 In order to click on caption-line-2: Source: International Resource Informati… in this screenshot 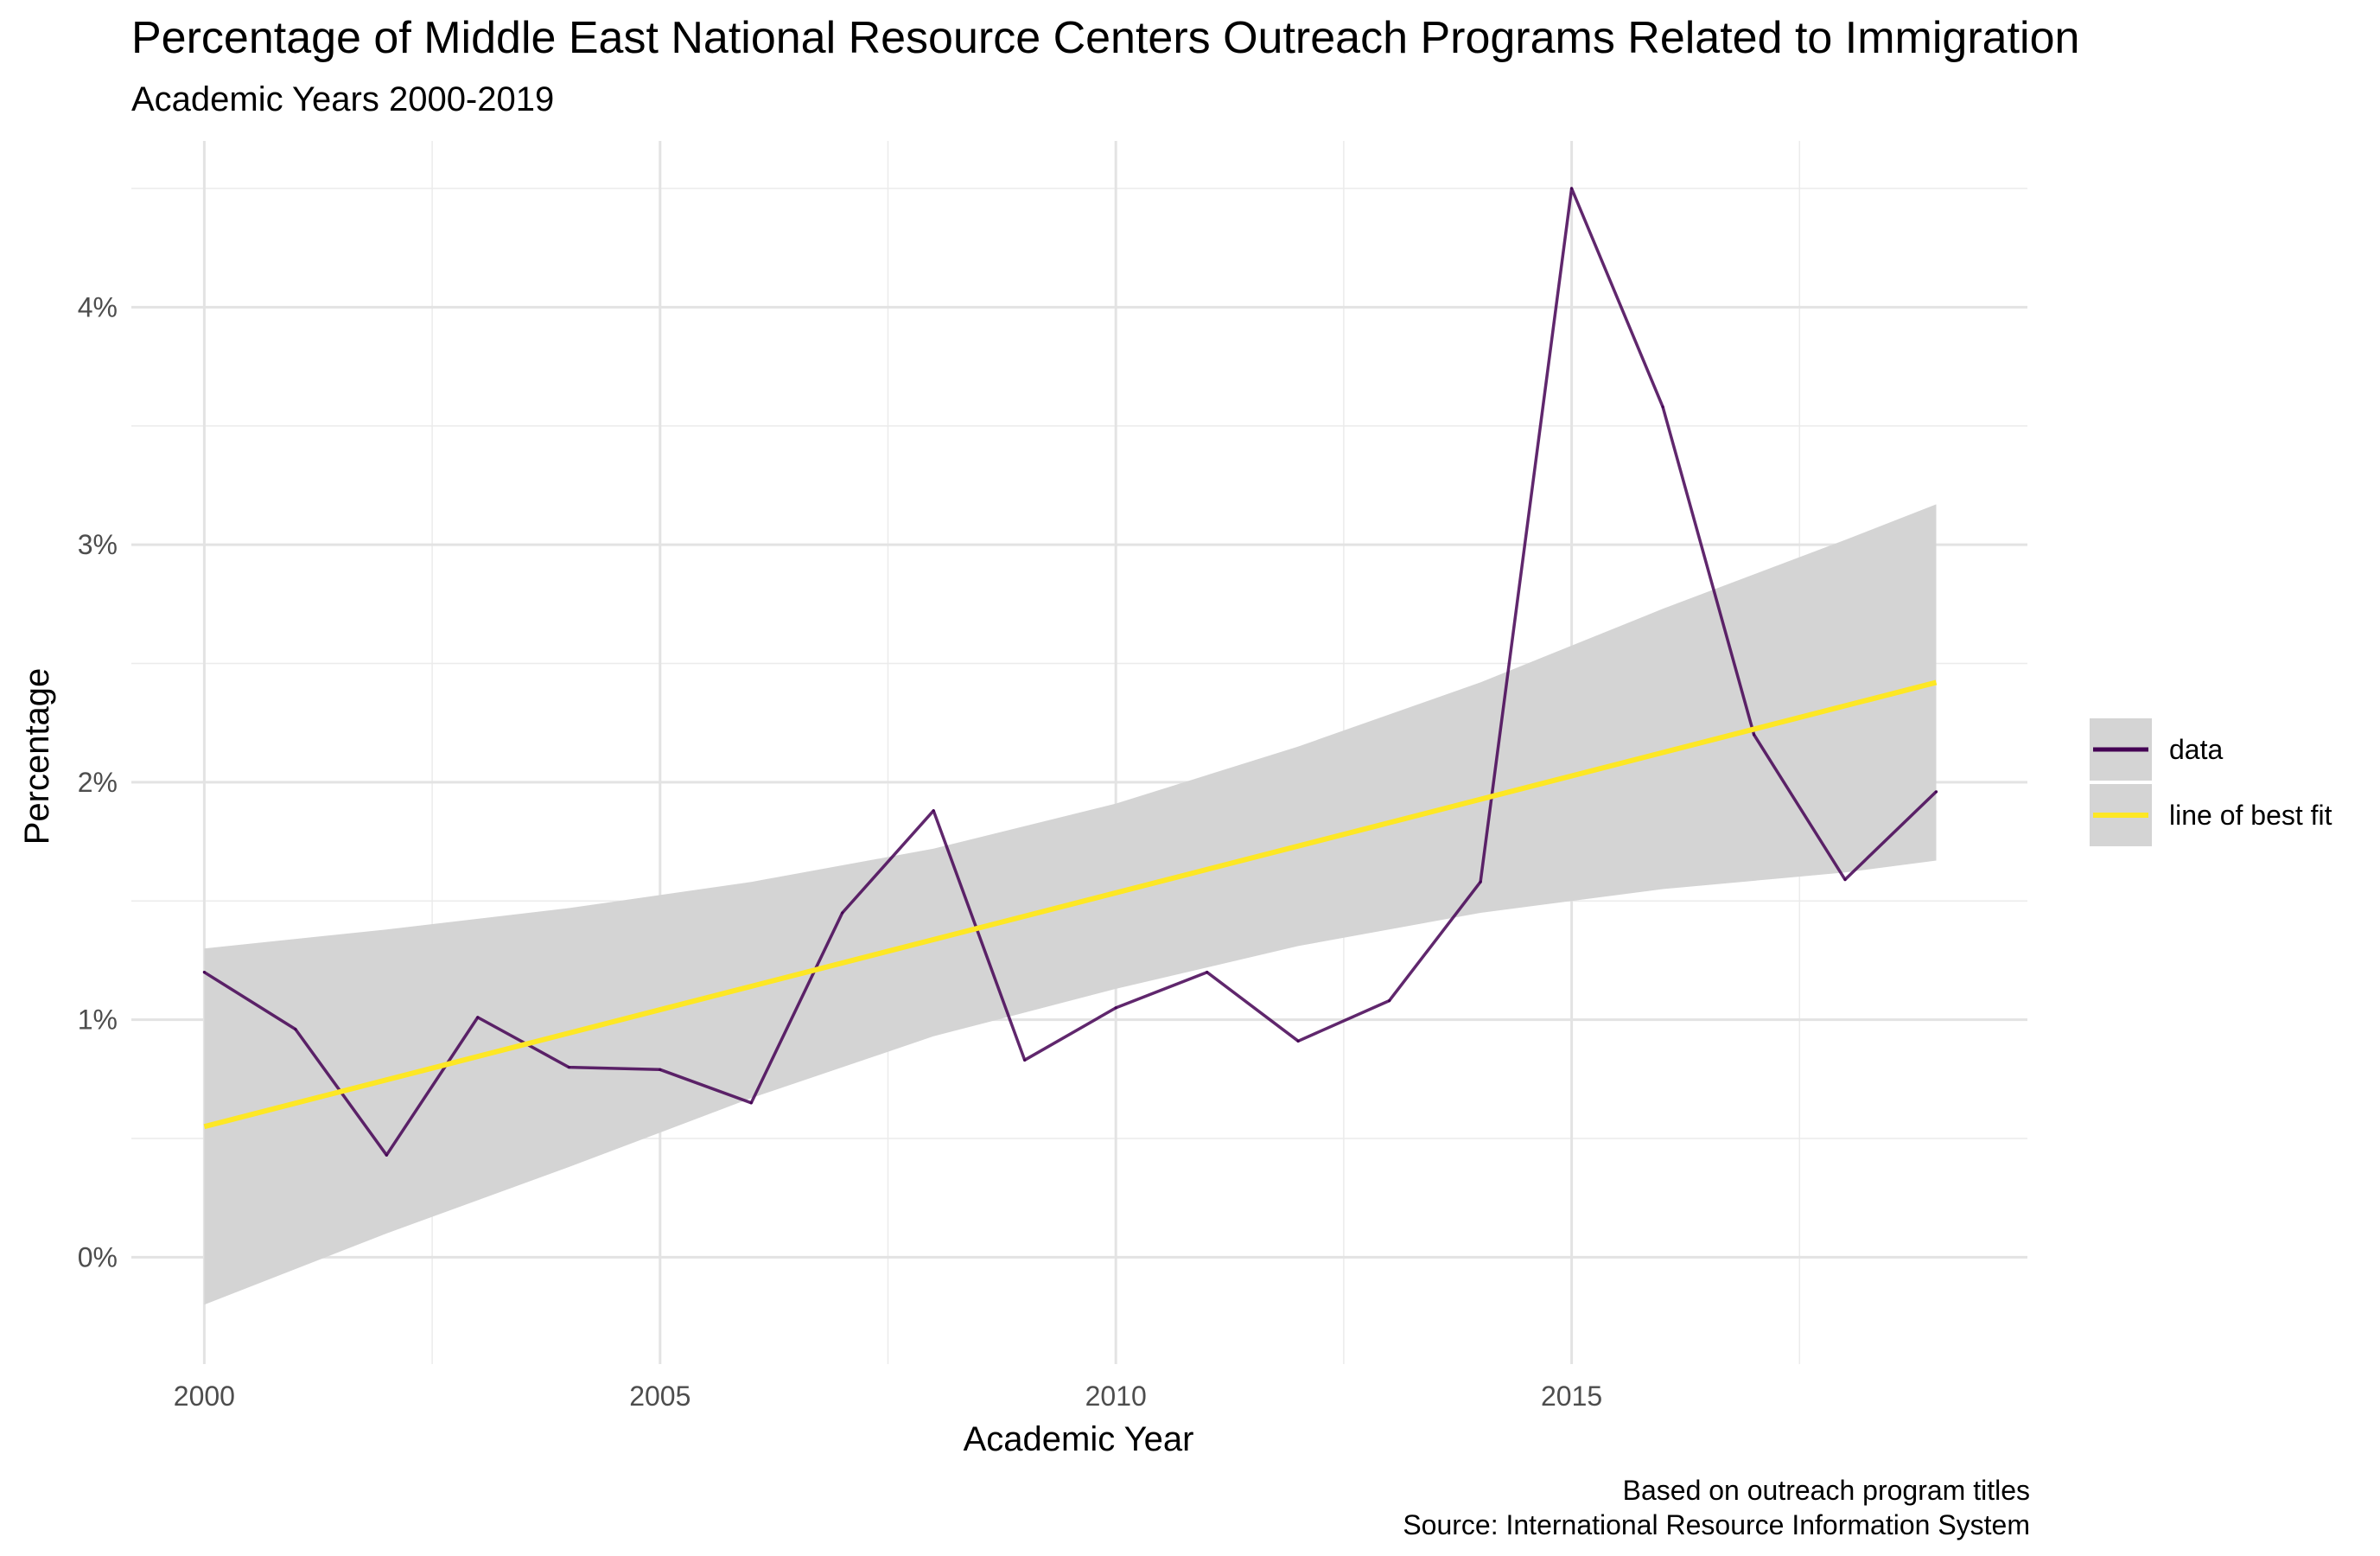, I will do `click(1716, 1525)`.